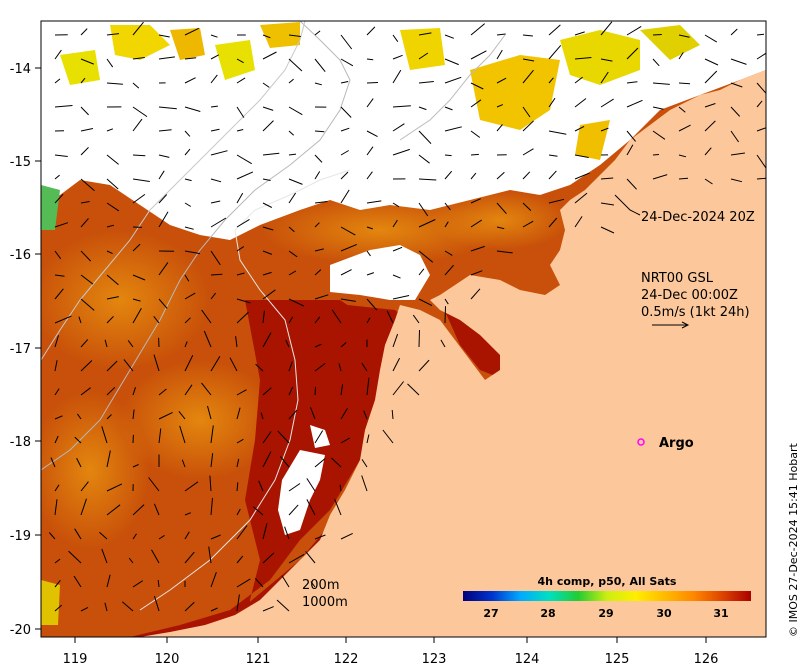  Describe the element at coordinates (527, 659) in the screenshot. I see `x-tick-label: 124` at that location.